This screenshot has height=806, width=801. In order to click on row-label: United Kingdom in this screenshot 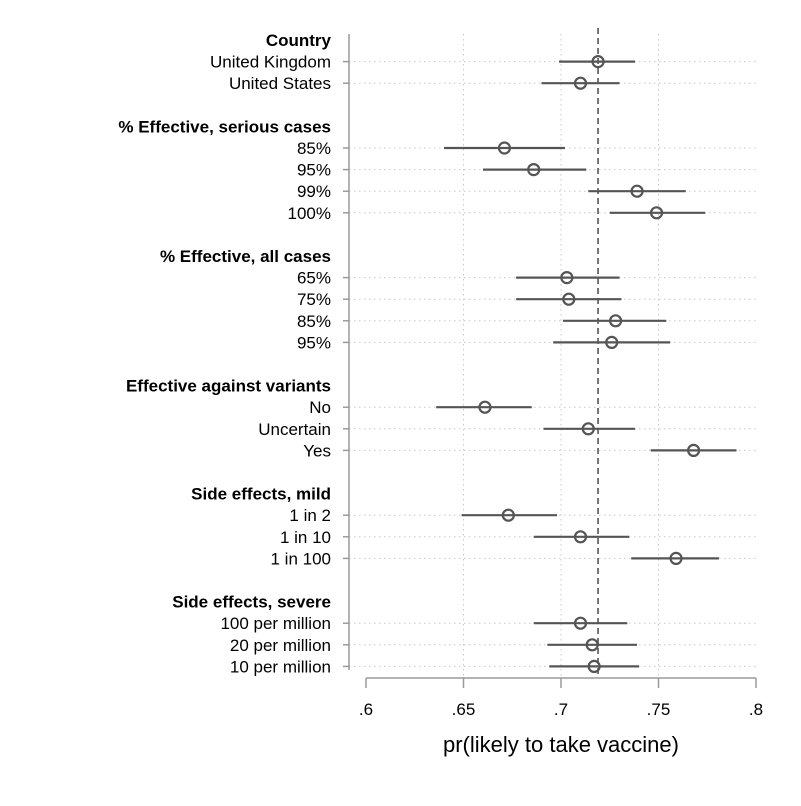, I will do `click(270, 62)`.